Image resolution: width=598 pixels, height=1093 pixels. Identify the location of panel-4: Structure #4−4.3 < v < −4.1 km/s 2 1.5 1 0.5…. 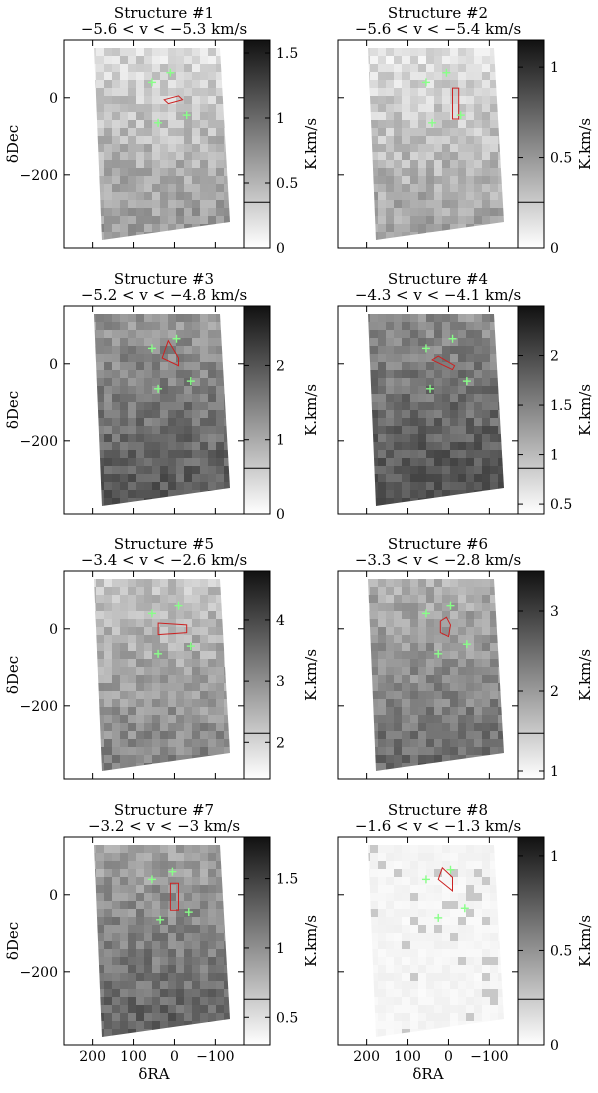
(465, 392).